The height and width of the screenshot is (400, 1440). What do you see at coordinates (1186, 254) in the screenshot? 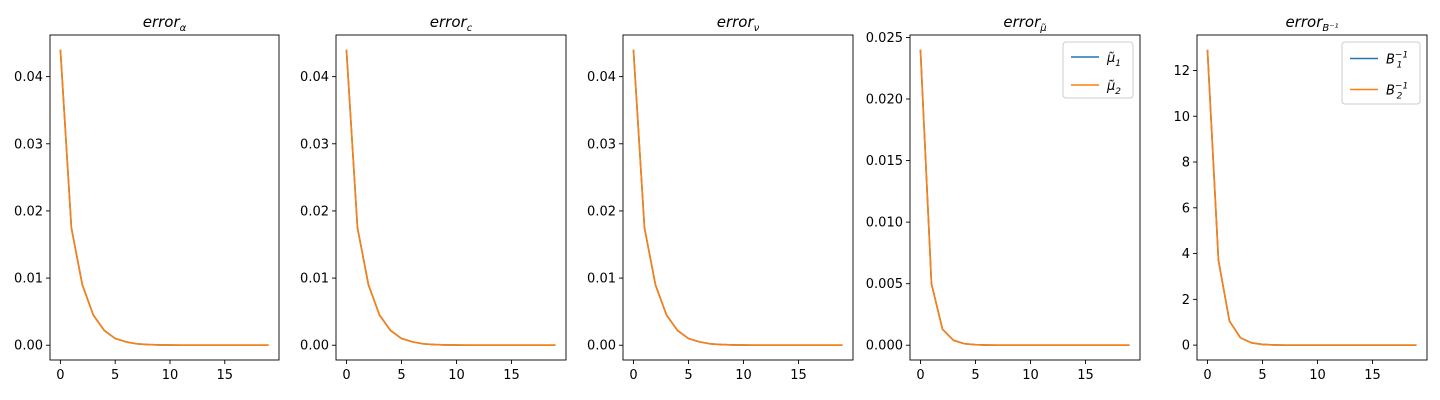
I see `y-tick-label: 4` at bounding box center [1186, 254].